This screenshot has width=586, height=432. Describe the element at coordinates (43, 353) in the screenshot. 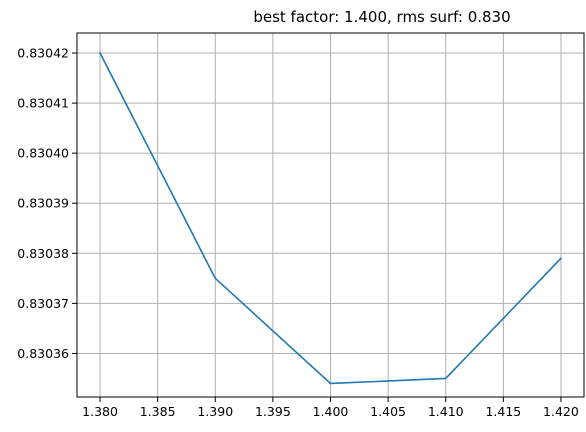

I see `y-tick-label: 0.83036` at that location.